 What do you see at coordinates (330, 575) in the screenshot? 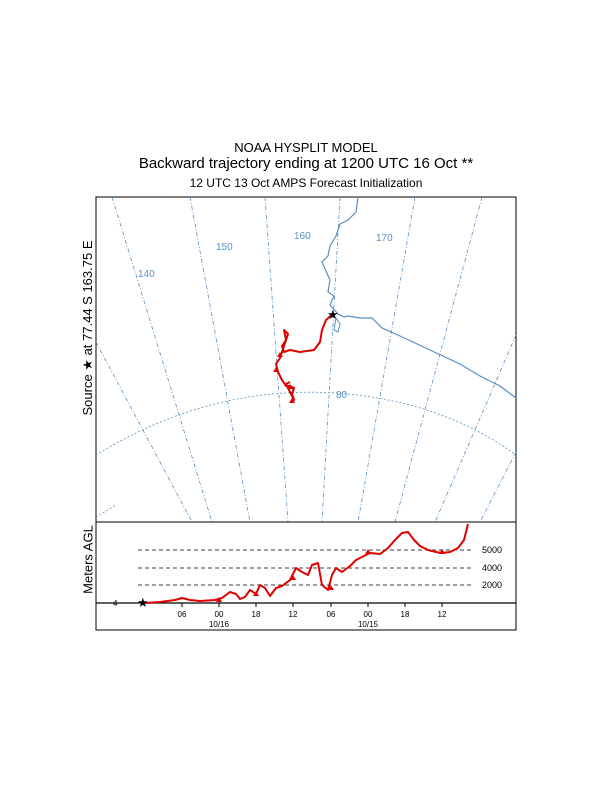
I see `trajectory-markers-height` at bounding box center [330, 575].